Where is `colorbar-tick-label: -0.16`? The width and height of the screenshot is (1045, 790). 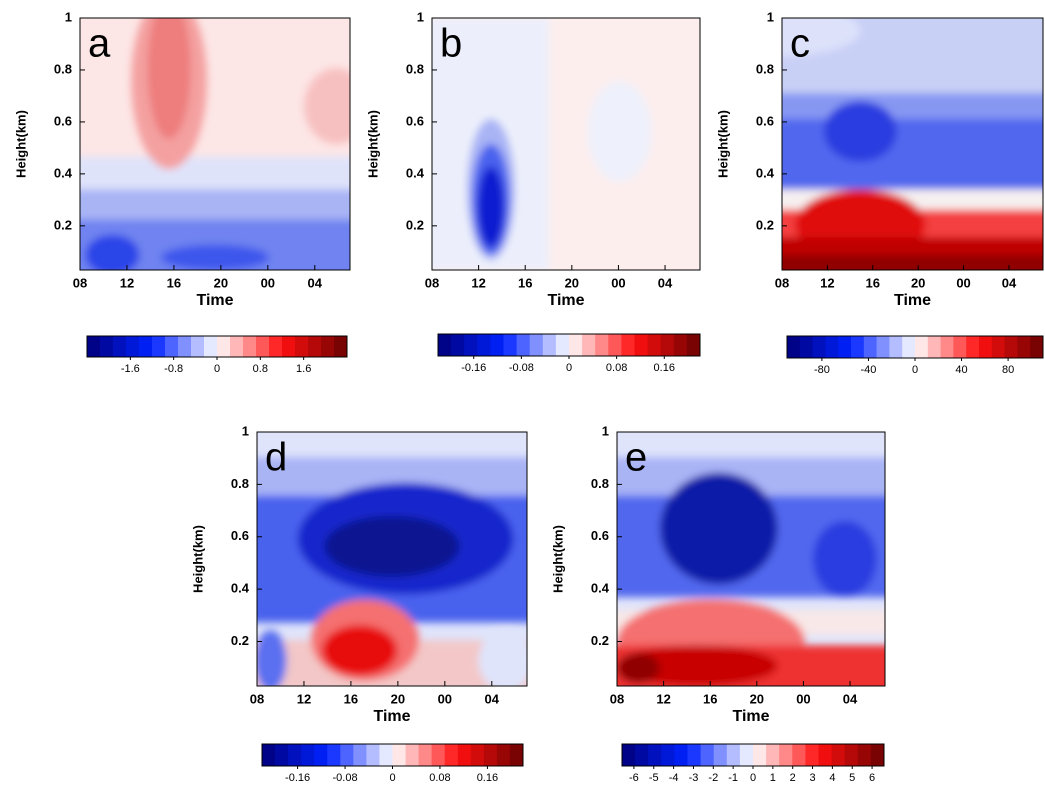
colorbar-tick-label: -0.16 is located at coordinates (297, 778).